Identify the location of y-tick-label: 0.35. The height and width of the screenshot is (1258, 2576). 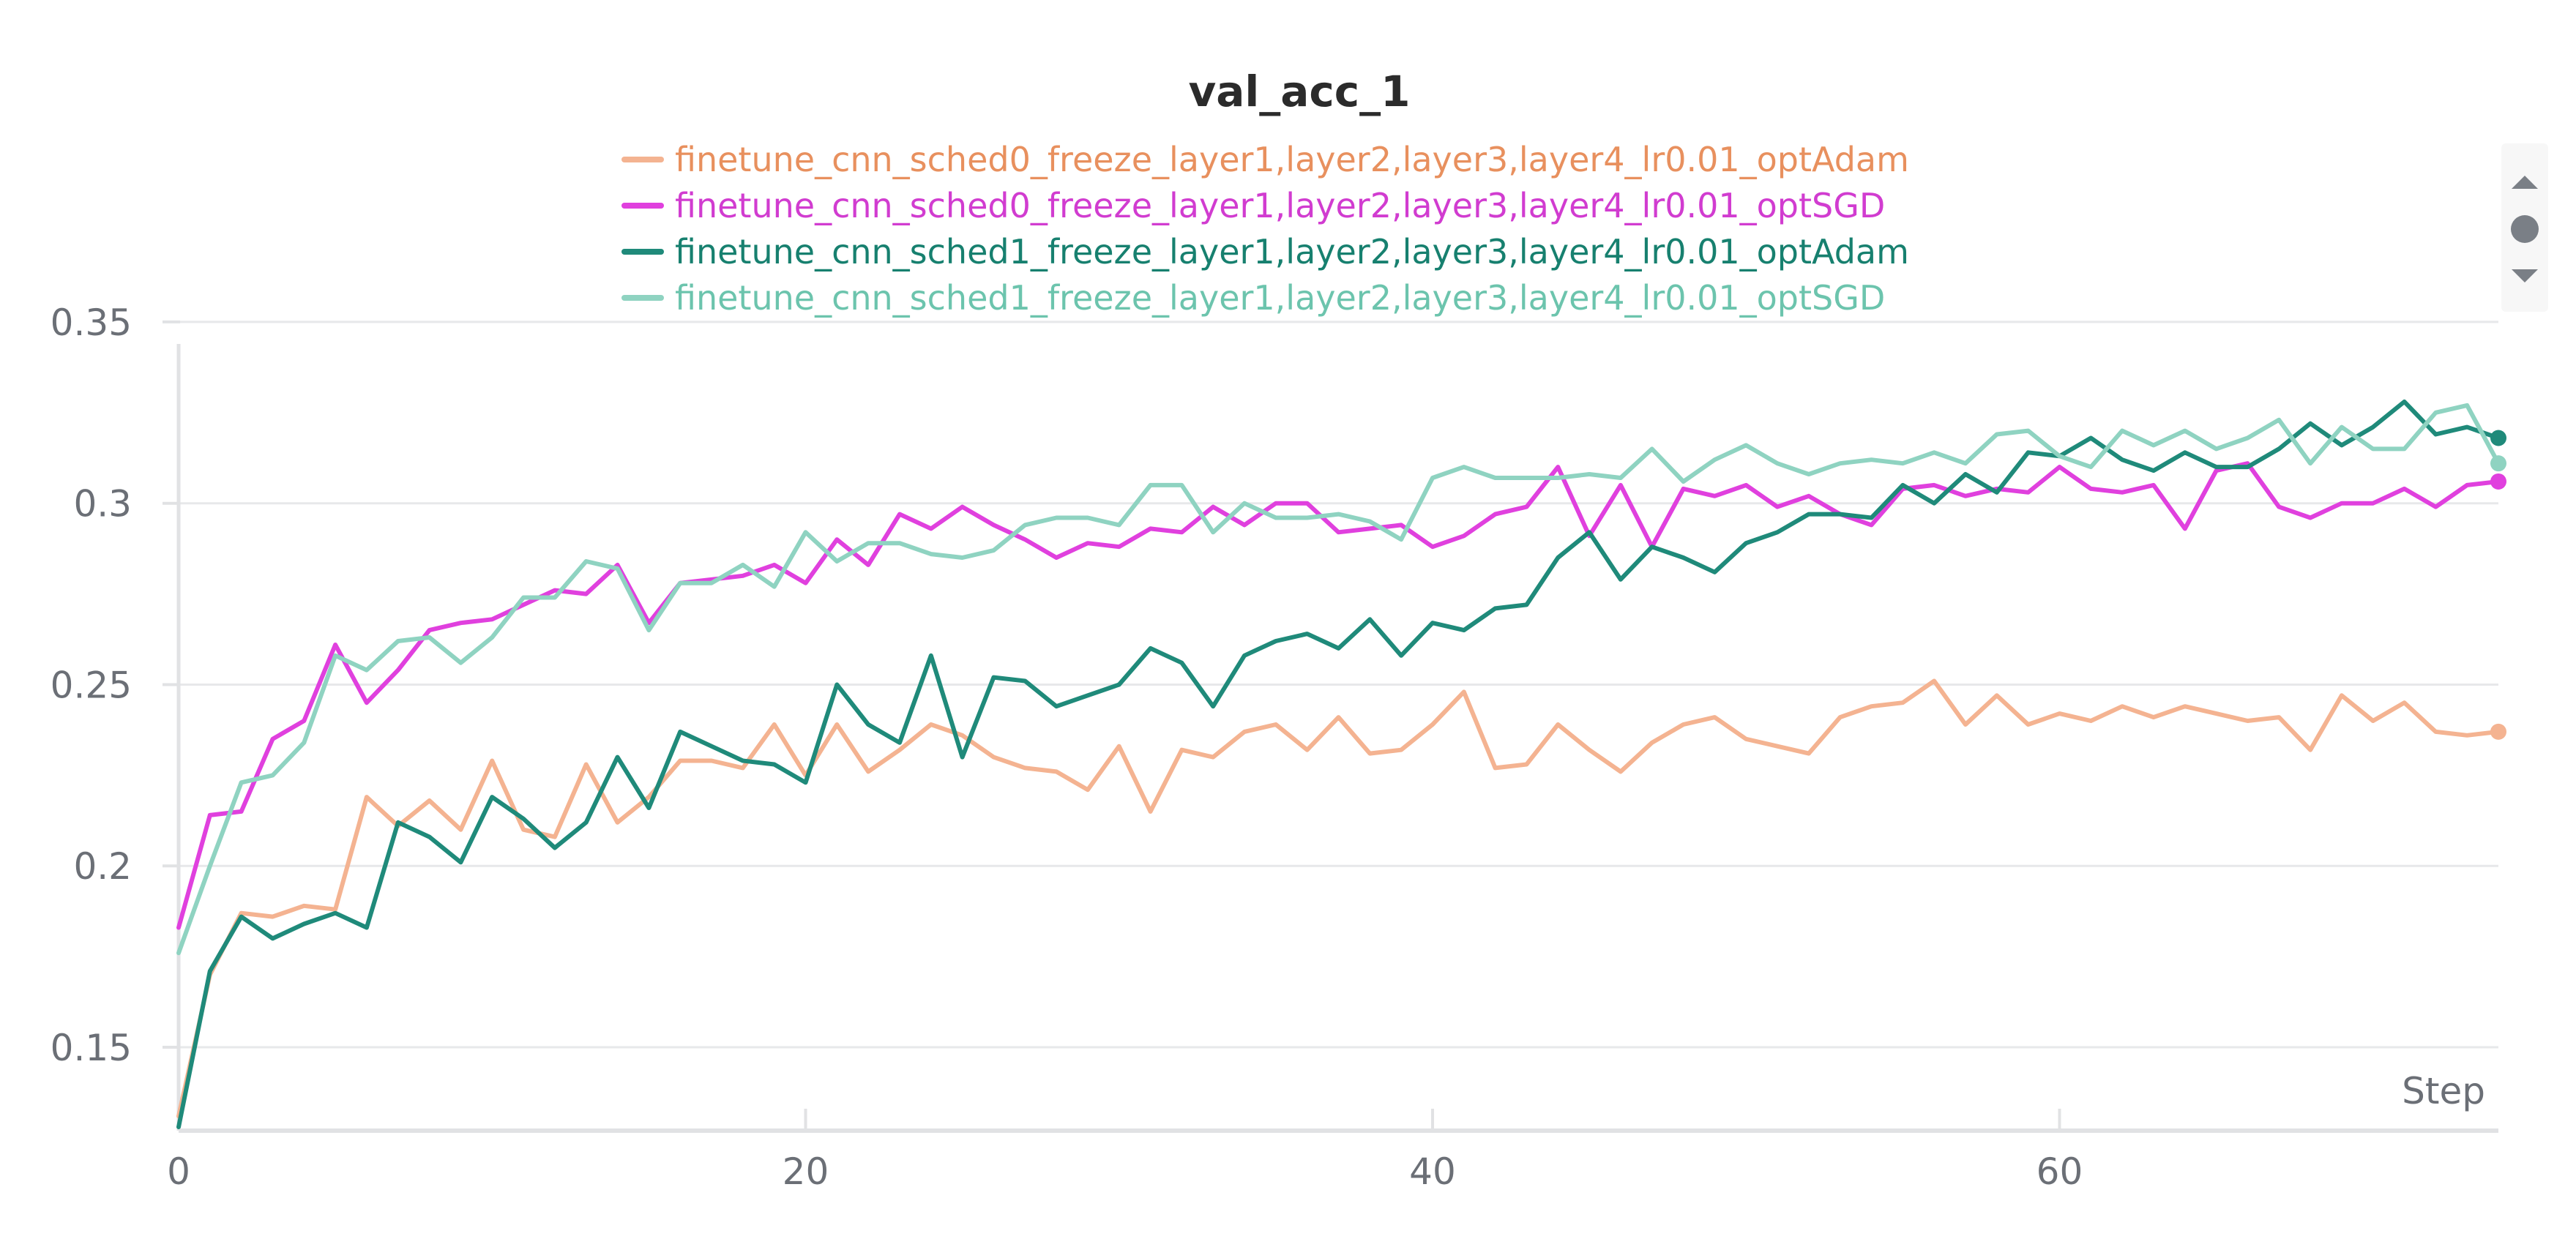
(91, 323).